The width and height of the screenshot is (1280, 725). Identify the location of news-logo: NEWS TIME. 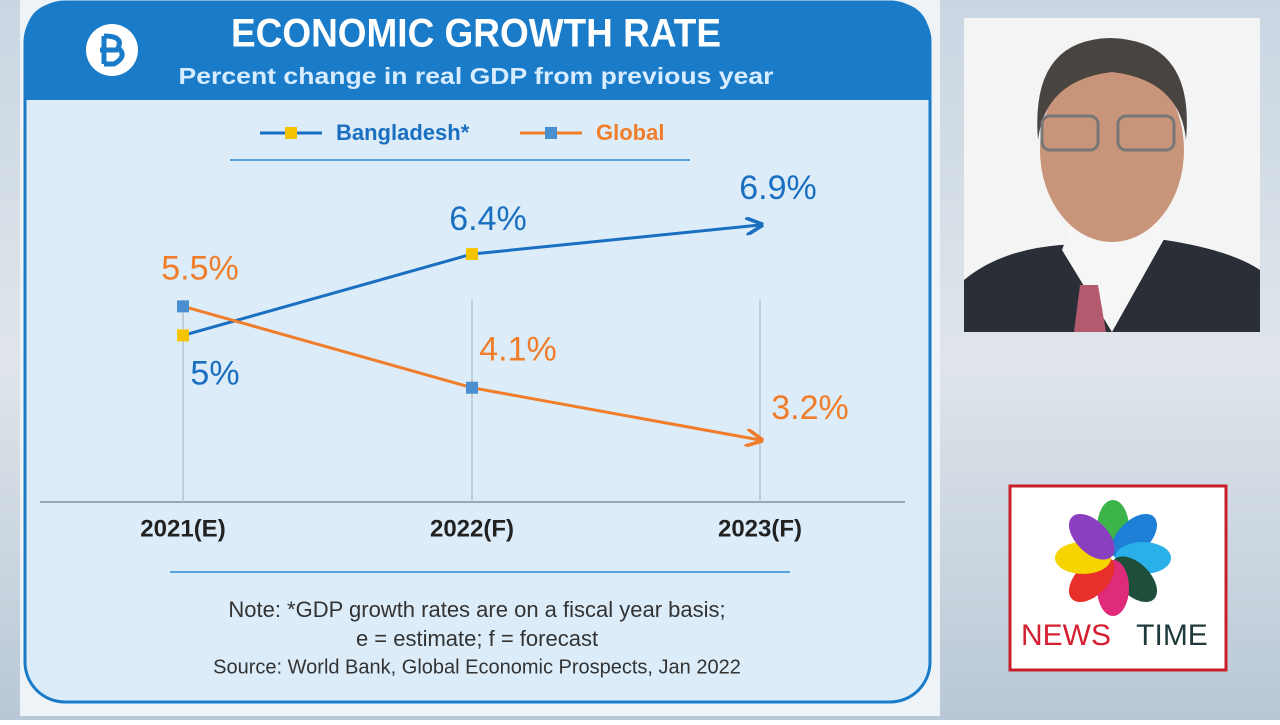
(1118, 578).